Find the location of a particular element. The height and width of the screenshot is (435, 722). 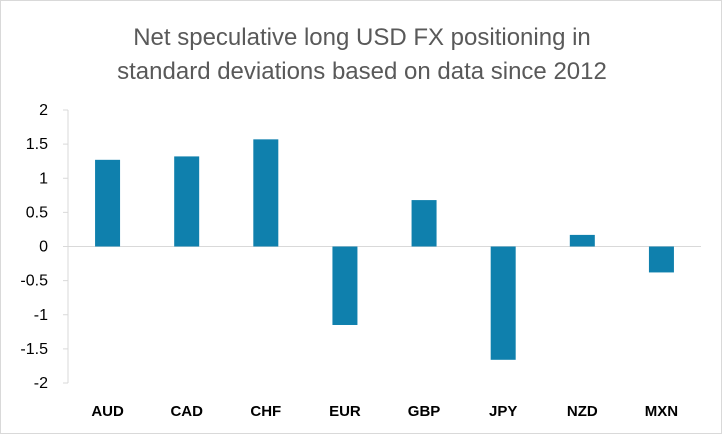

x-category-label: MXN is located at coordinates (661, 411).